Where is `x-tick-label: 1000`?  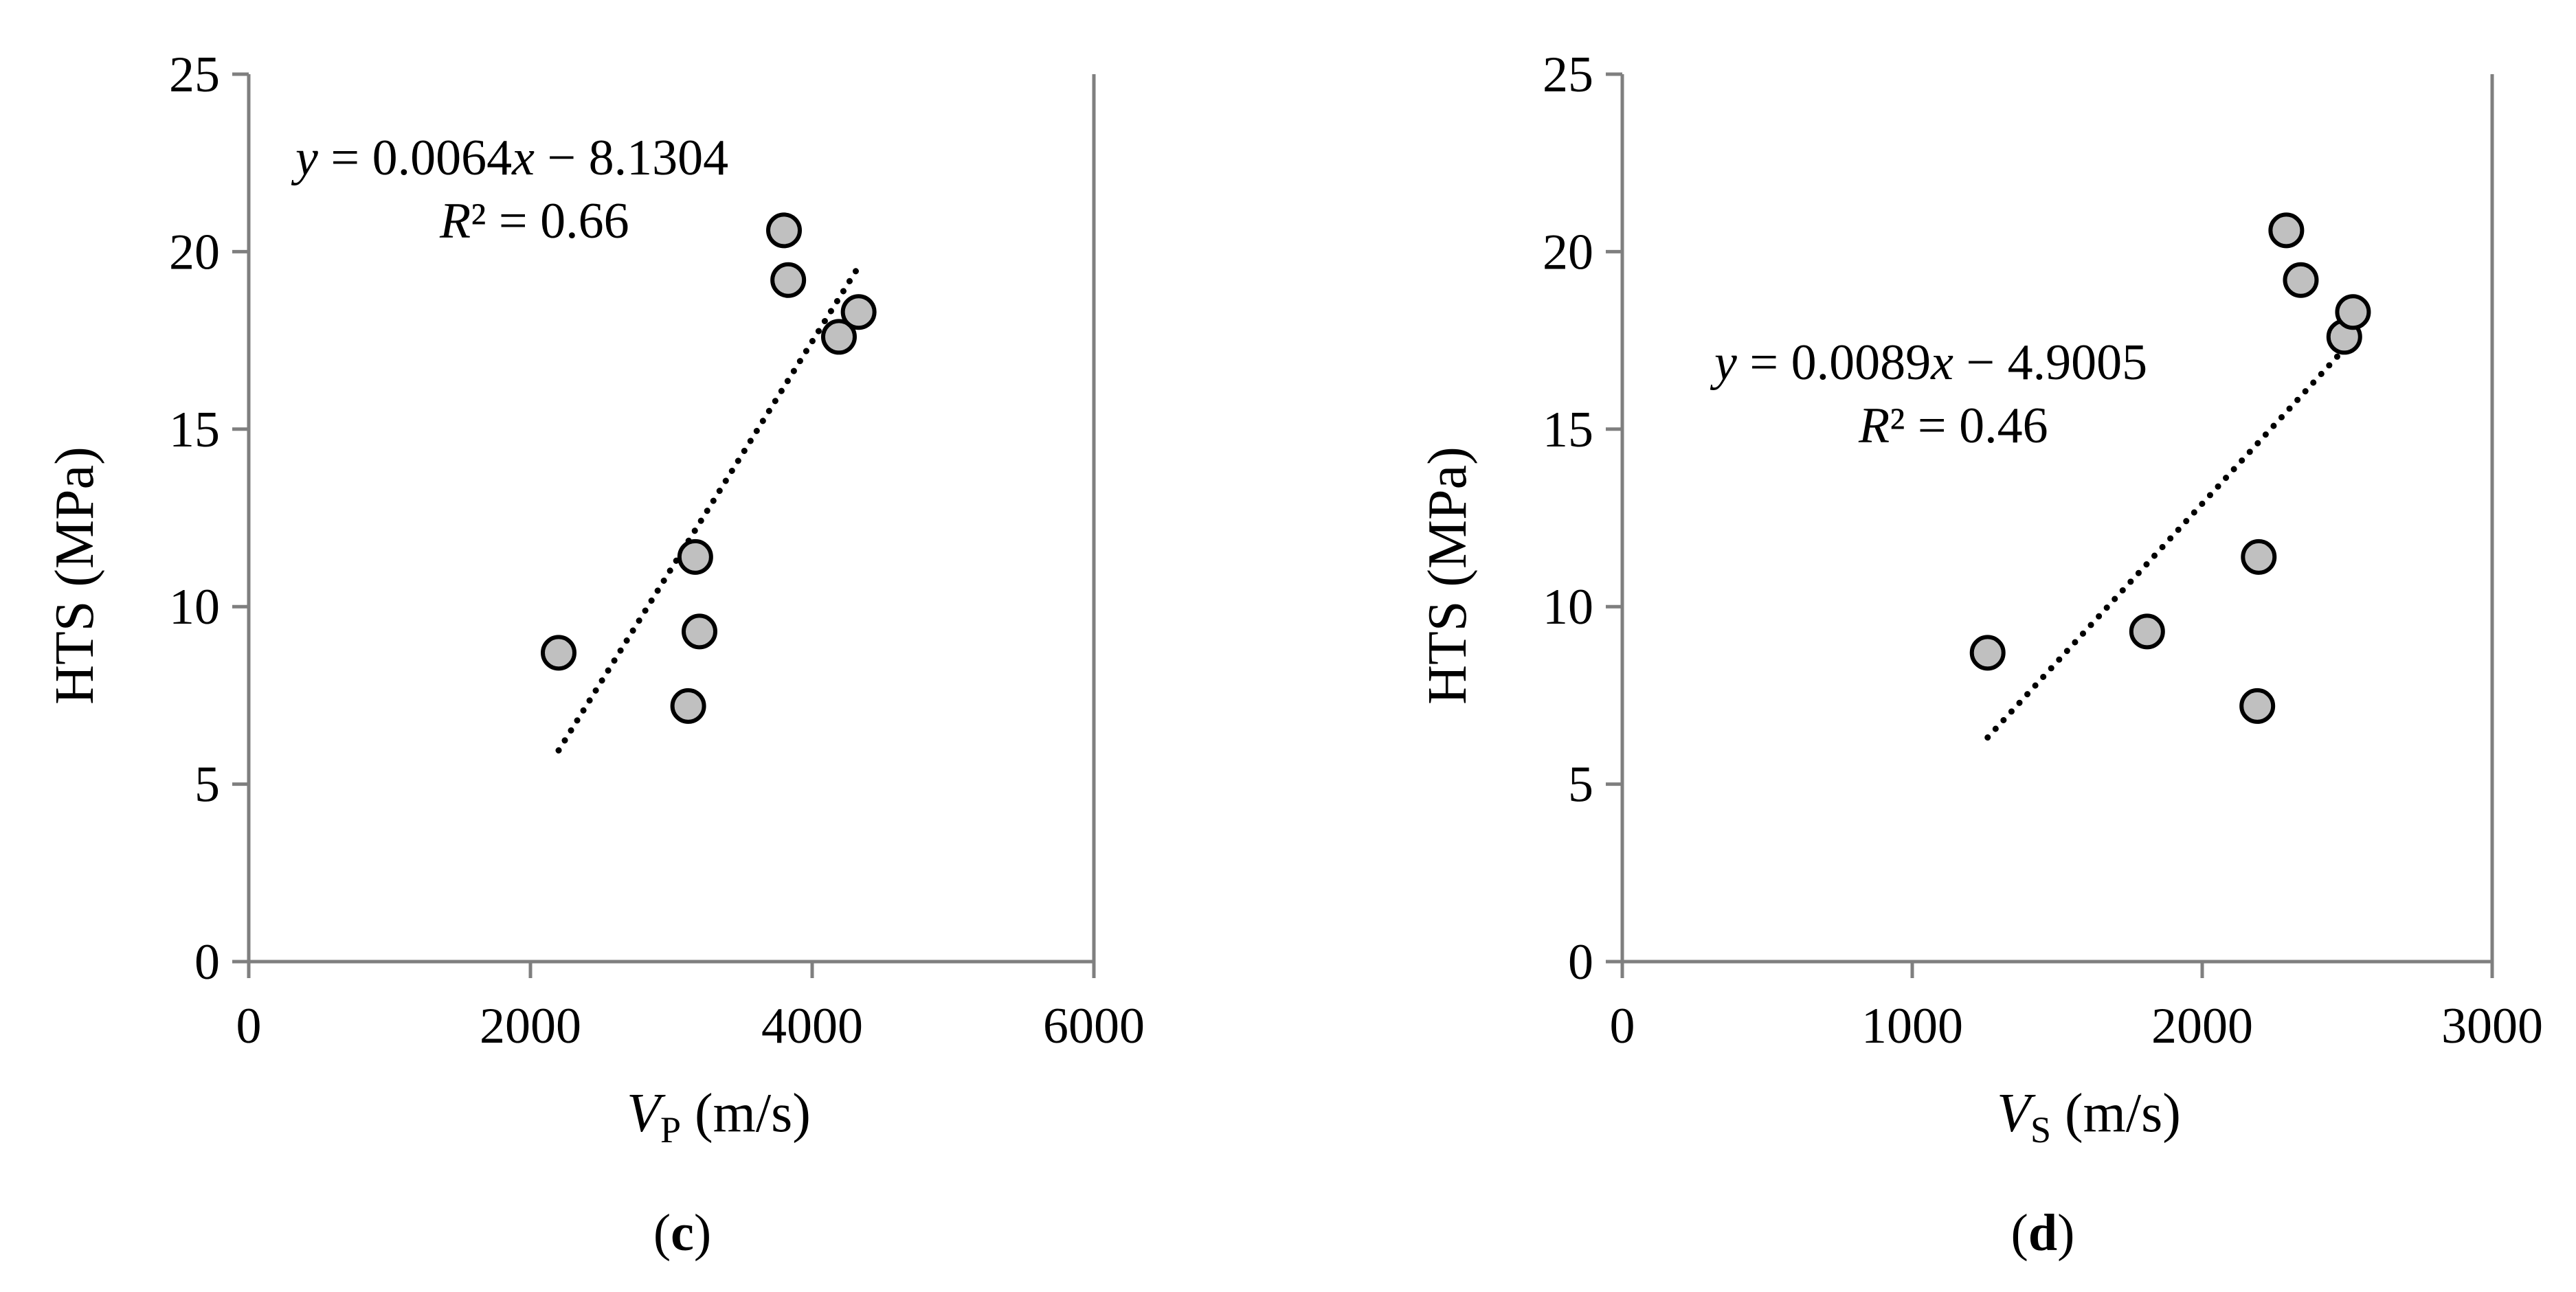 x-tick-label: 1000 is located at coordinates (1912, 1026).